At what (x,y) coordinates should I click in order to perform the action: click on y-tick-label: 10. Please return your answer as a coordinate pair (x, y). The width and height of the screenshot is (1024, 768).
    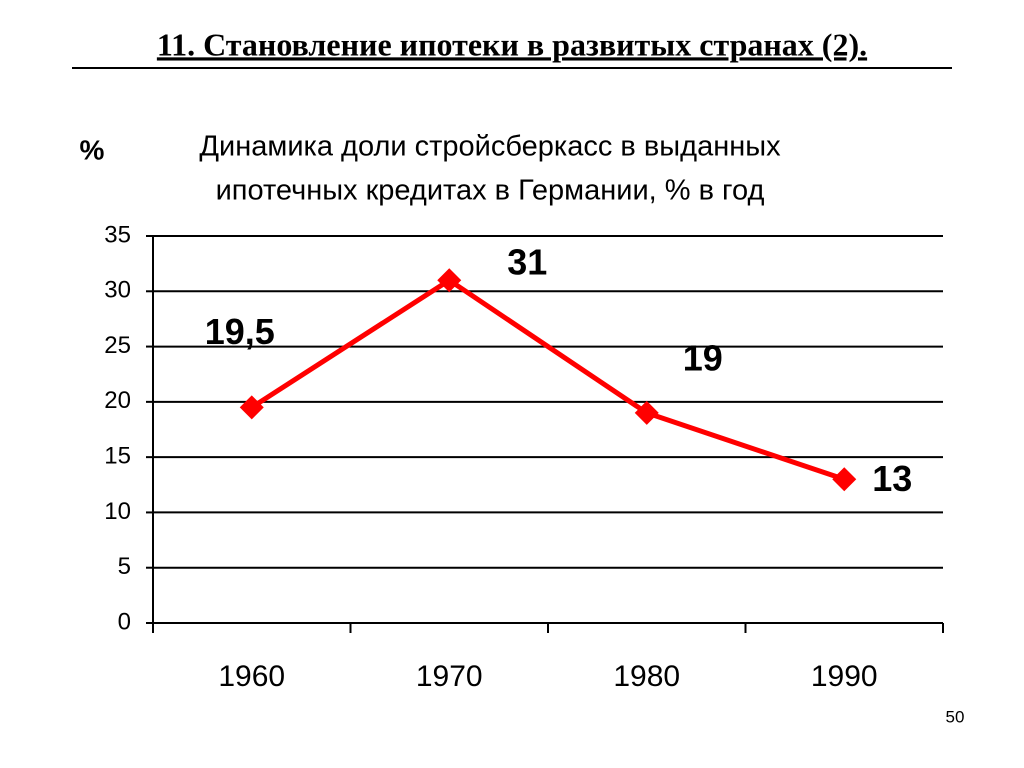
    Looking at the image, I should click on (117, 511).